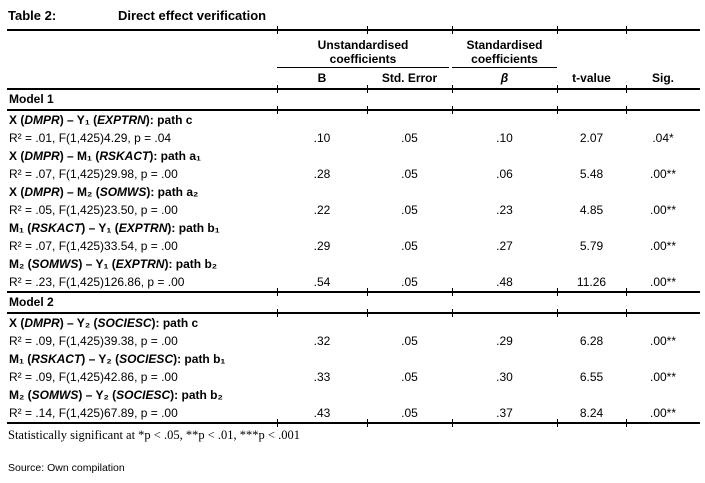 The width and height of the screenshot is (705, 483). Describe the element at coordinates (31, 99) in the screenshot. I see `model-heading: Model 1` at that location.